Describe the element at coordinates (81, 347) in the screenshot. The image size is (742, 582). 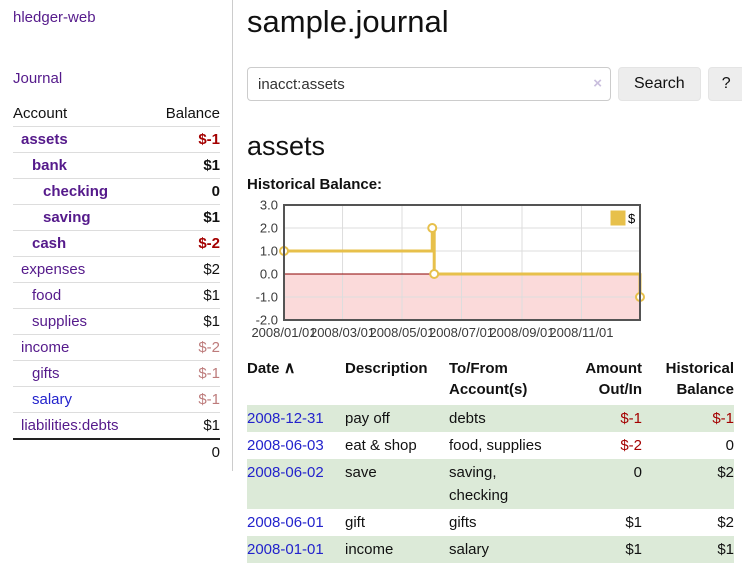
I see `account-cell: income` at that location.